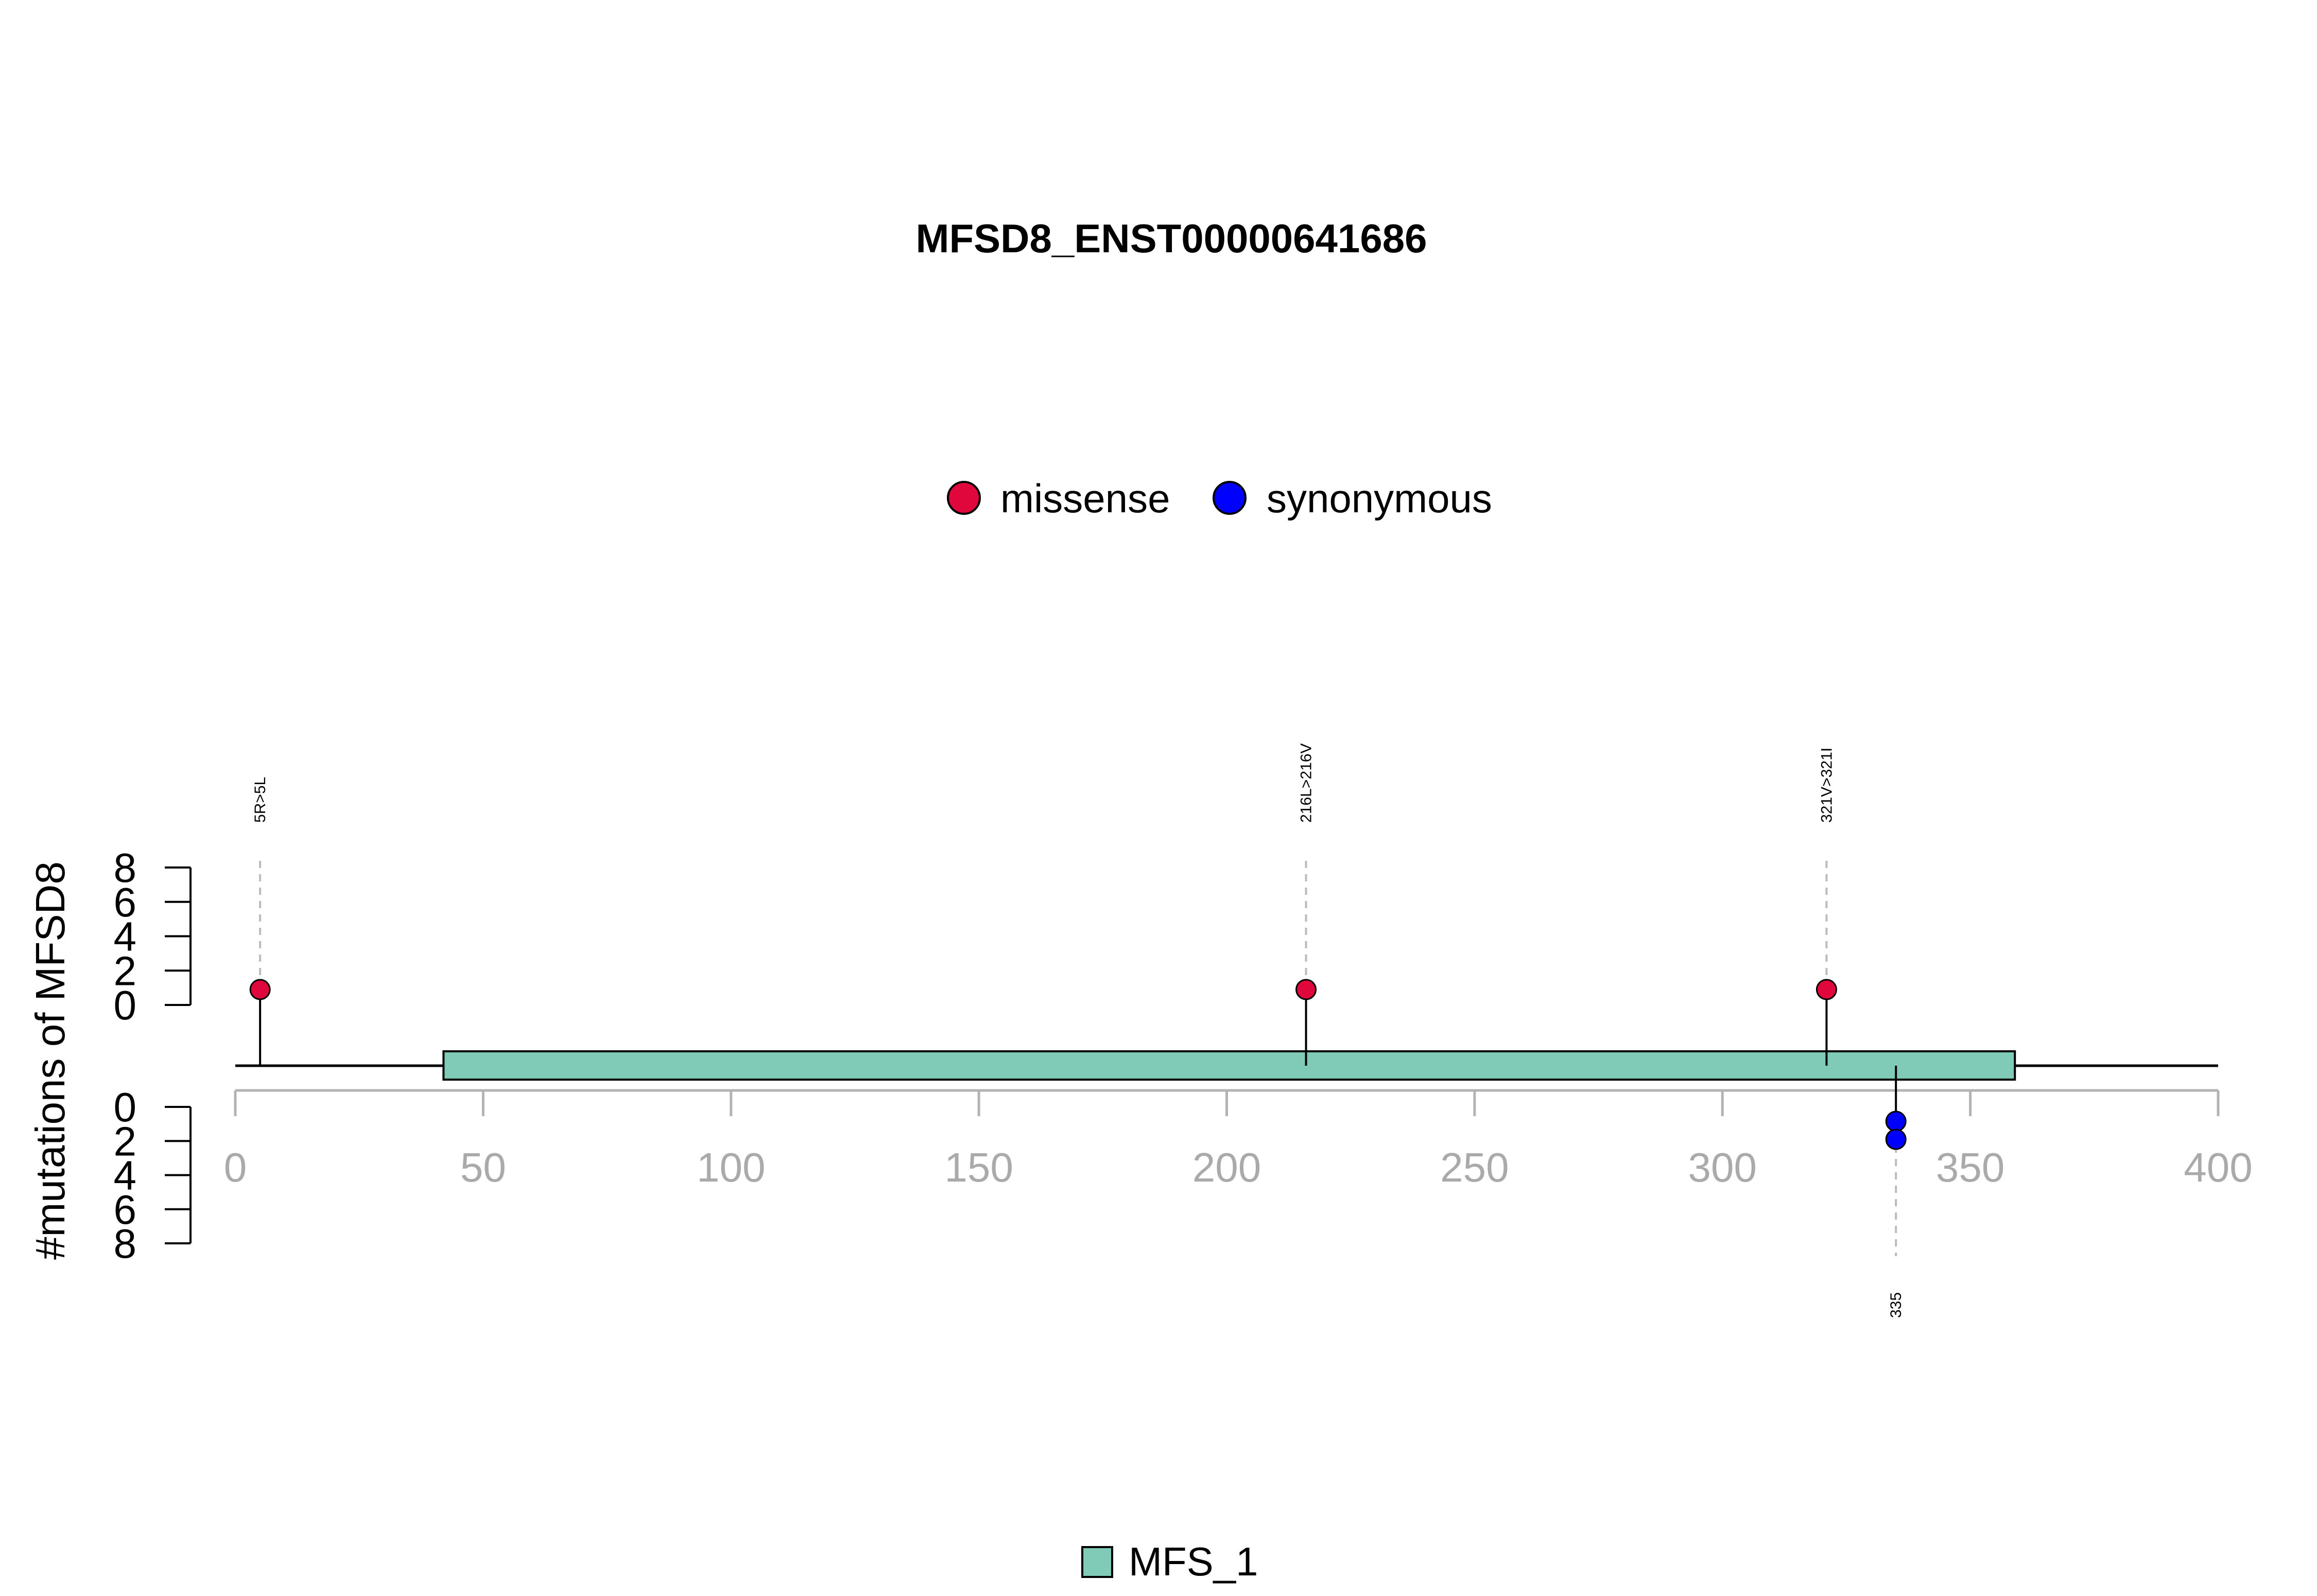 The height and width of the screenshot is (1596, 2317). I want to click on x-tick-label: 200, so click(1226, 1167).